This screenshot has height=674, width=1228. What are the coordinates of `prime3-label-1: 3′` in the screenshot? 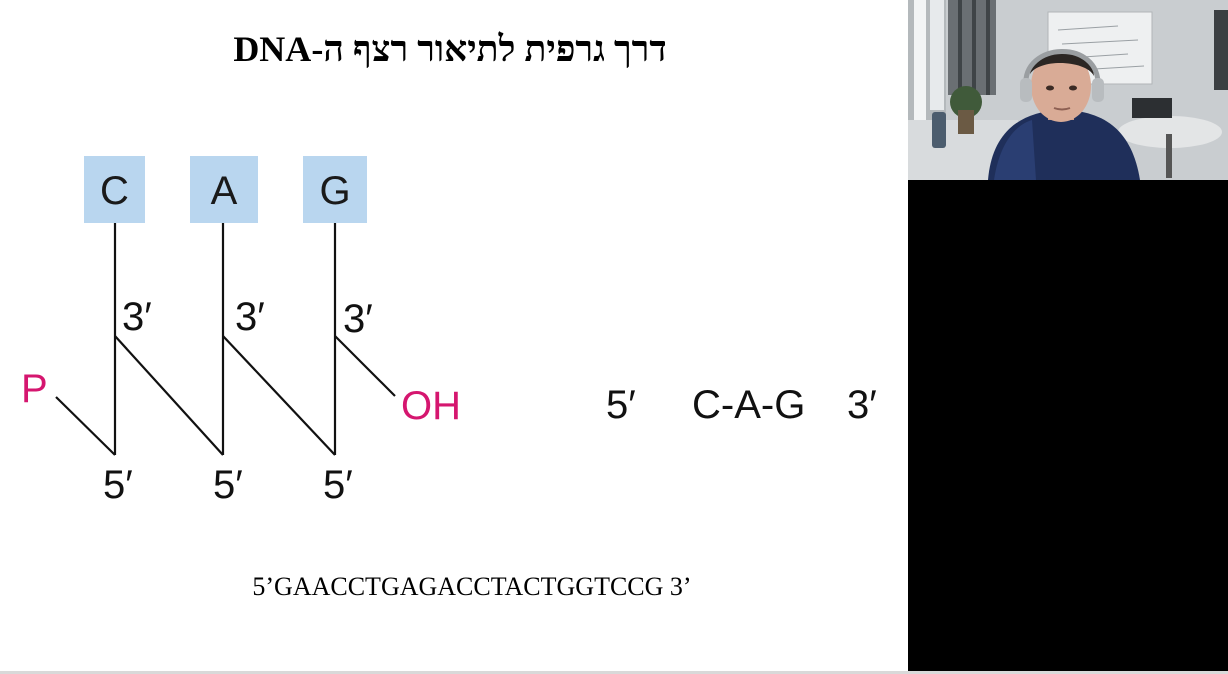 It's located at (137, 317).